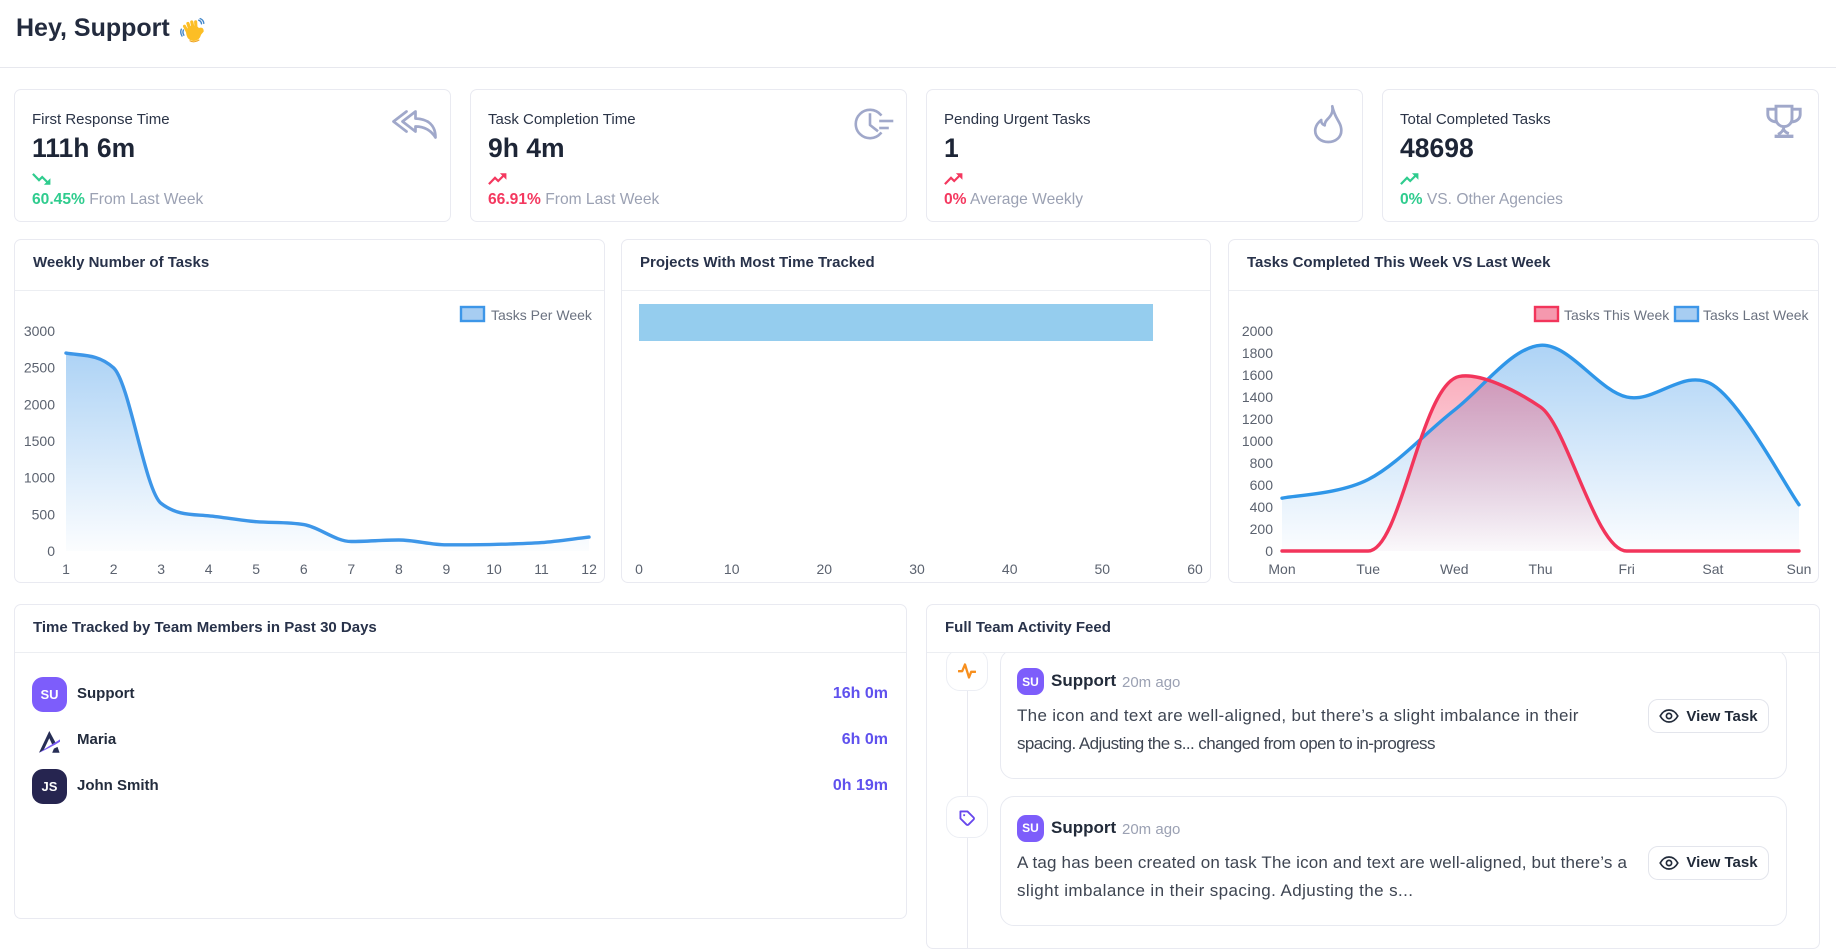  What do you see at coordinates (1010, 569) in the screenshot?
I see `svg-text: 40` at bounding box center [1010, 569].